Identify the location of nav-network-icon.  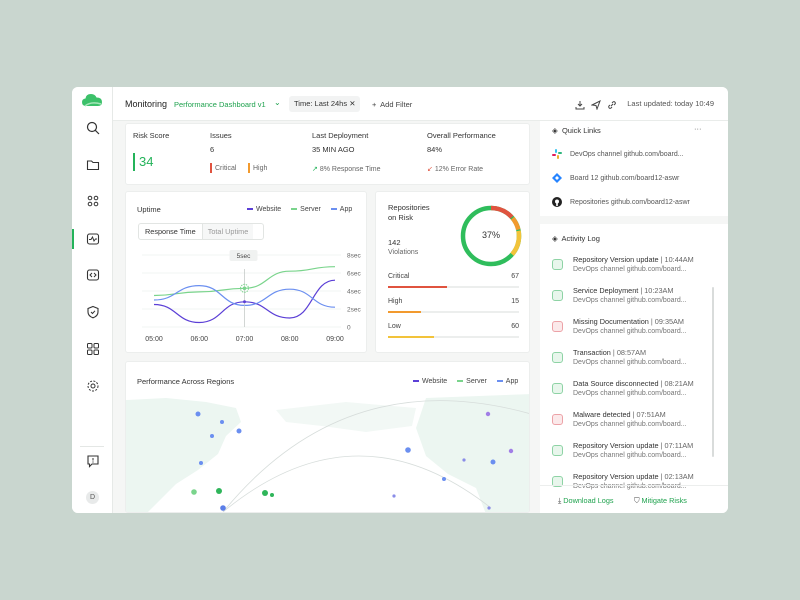
(92, 201).